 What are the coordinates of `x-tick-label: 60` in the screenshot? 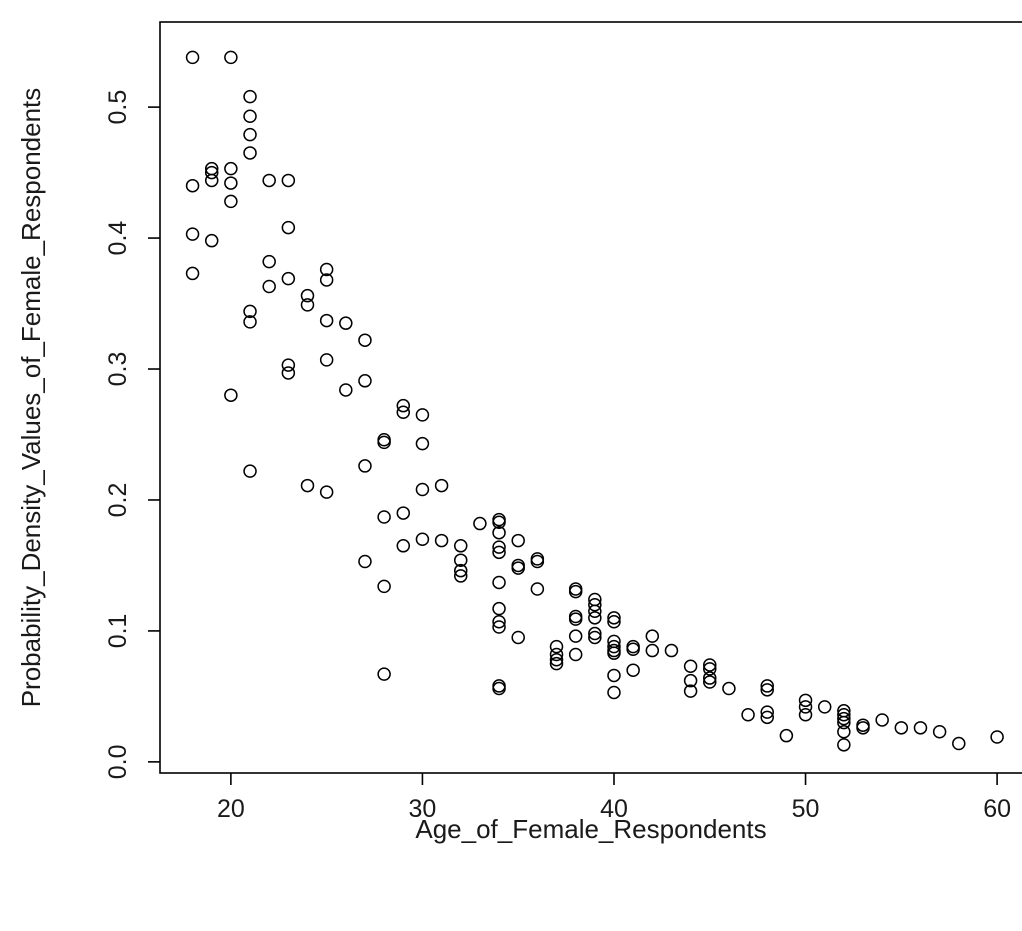 It's located at (997, 809).